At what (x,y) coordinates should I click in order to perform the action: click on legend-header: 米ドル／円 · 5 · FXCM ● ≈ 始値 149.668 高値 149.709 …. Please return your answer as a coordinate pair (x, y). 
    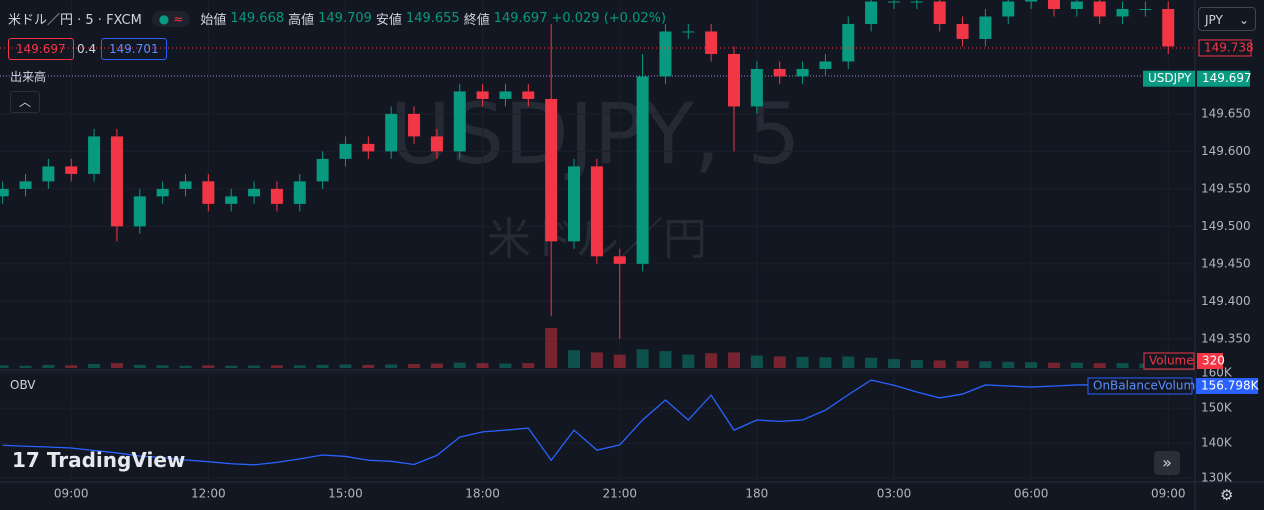
    Looking at the image, I should click on (337, 18).